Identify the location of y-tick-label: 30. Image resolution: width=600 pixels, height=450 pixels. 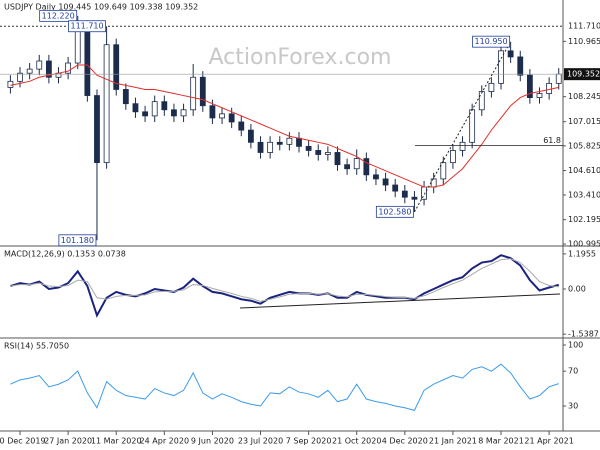
(573, 405).